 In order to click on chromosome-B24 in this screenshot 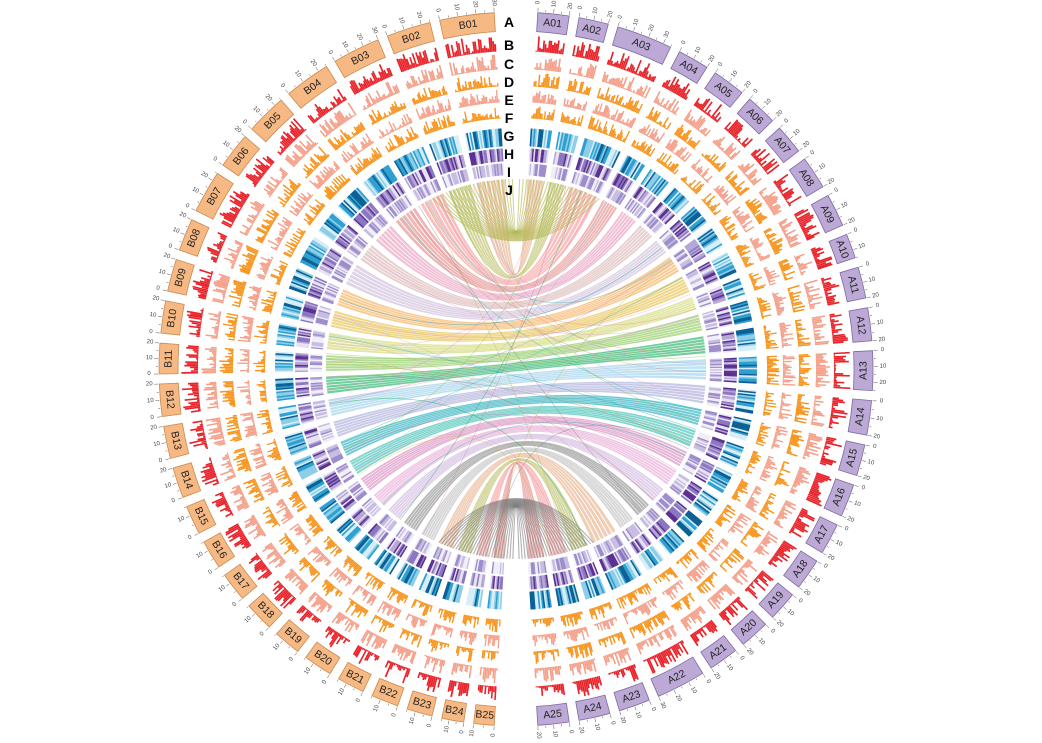, I will do `click(454, 711)`.